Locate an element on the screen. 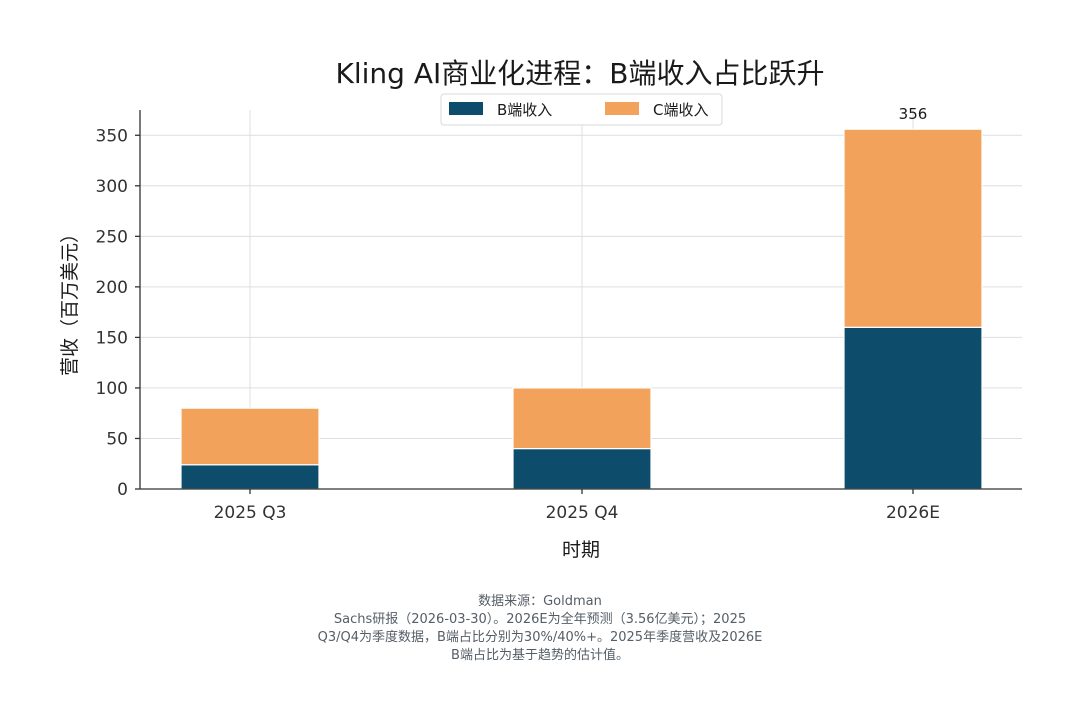  y-tick-label: 350 is located at coordinates (112, 136).